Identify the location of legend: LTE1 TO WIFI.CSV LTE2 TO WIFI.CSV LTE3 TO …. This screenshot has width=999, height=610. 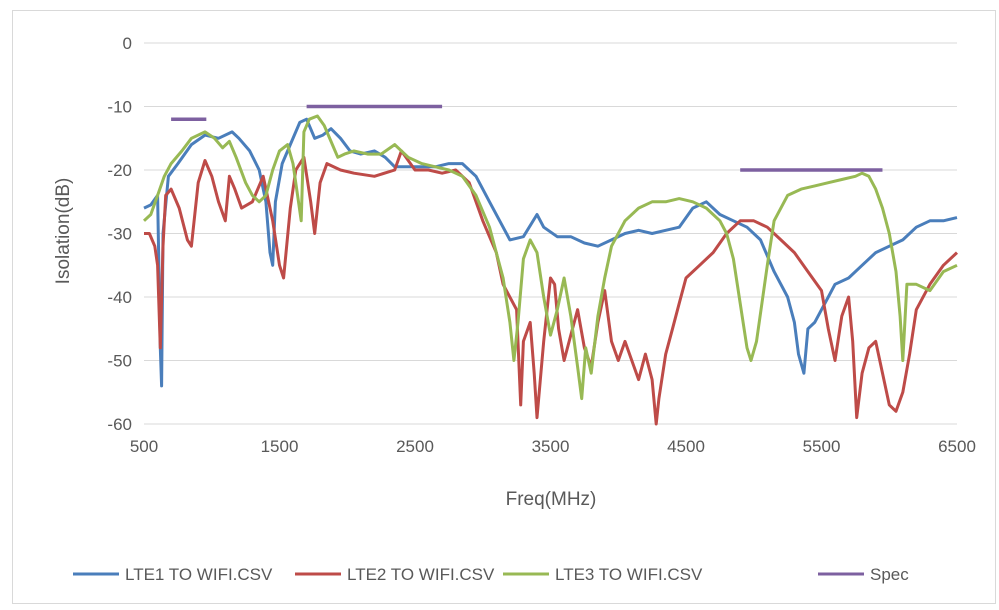
(491, 574).